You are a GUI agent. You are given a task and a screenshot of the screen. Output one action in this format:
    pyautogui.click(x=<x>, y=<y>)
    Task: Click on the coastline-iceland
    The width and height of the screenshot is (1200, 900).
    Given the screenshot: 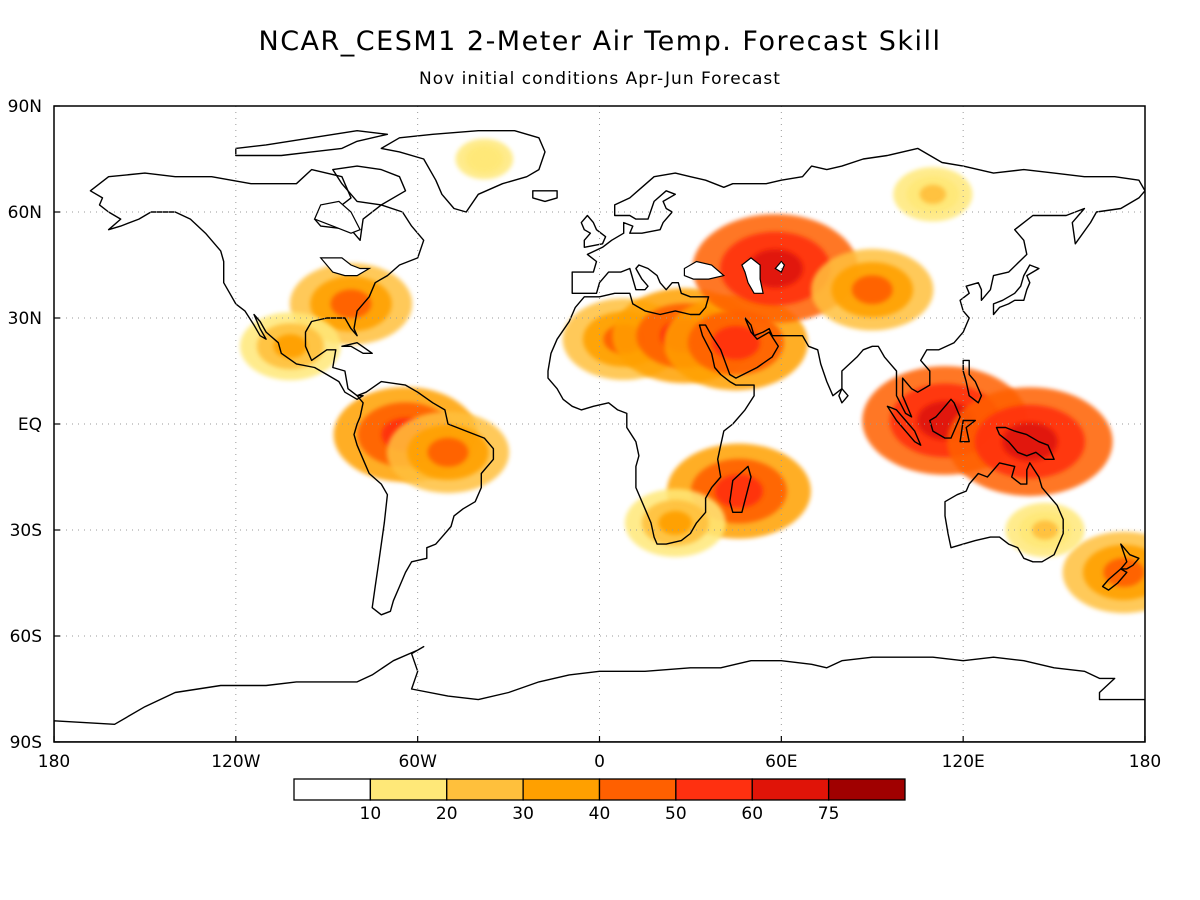 What is the action you would take?
    pyautogui.click(x=545, y=196)
    